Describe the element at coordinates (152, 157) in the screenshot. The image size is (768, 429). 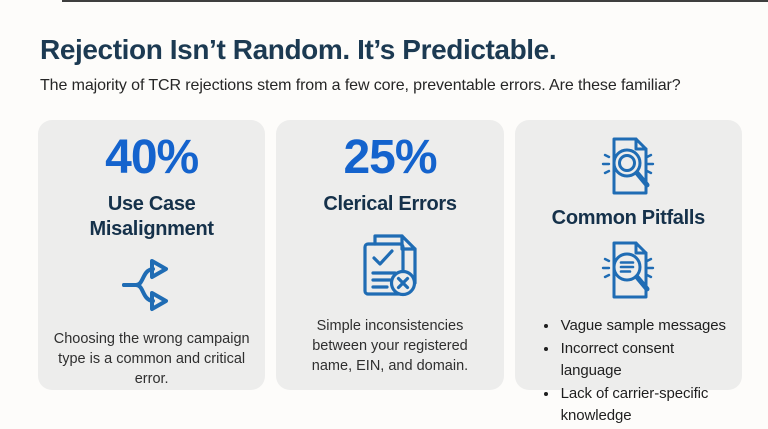
I see `stat-percentage: 40%` at that location.